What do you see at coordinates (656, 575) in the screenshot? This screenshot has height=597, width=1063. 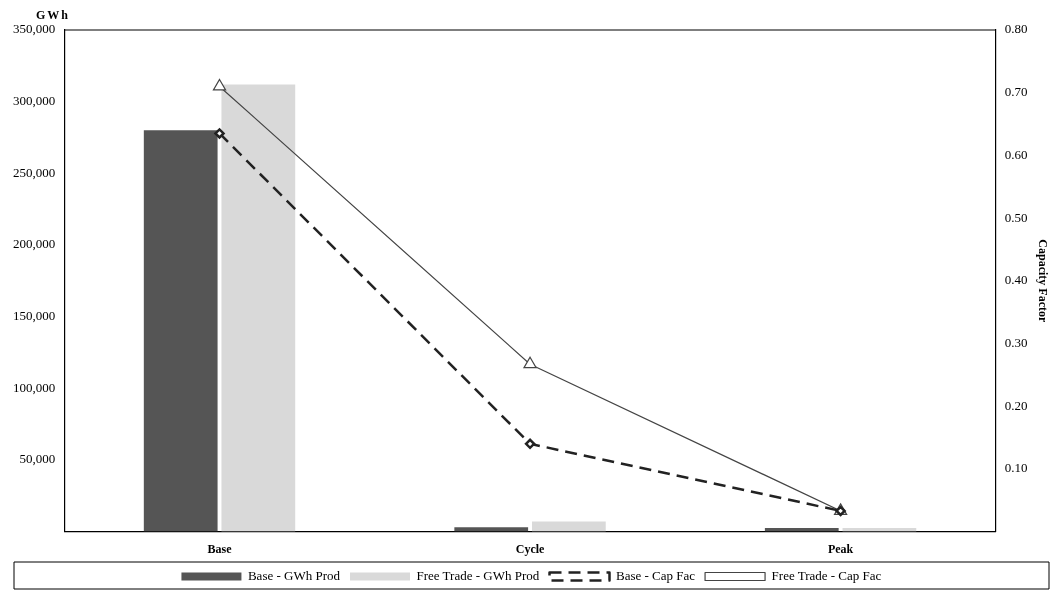 I see `legend-label: Base - Cap Fac` at bounding box center [656, 575].